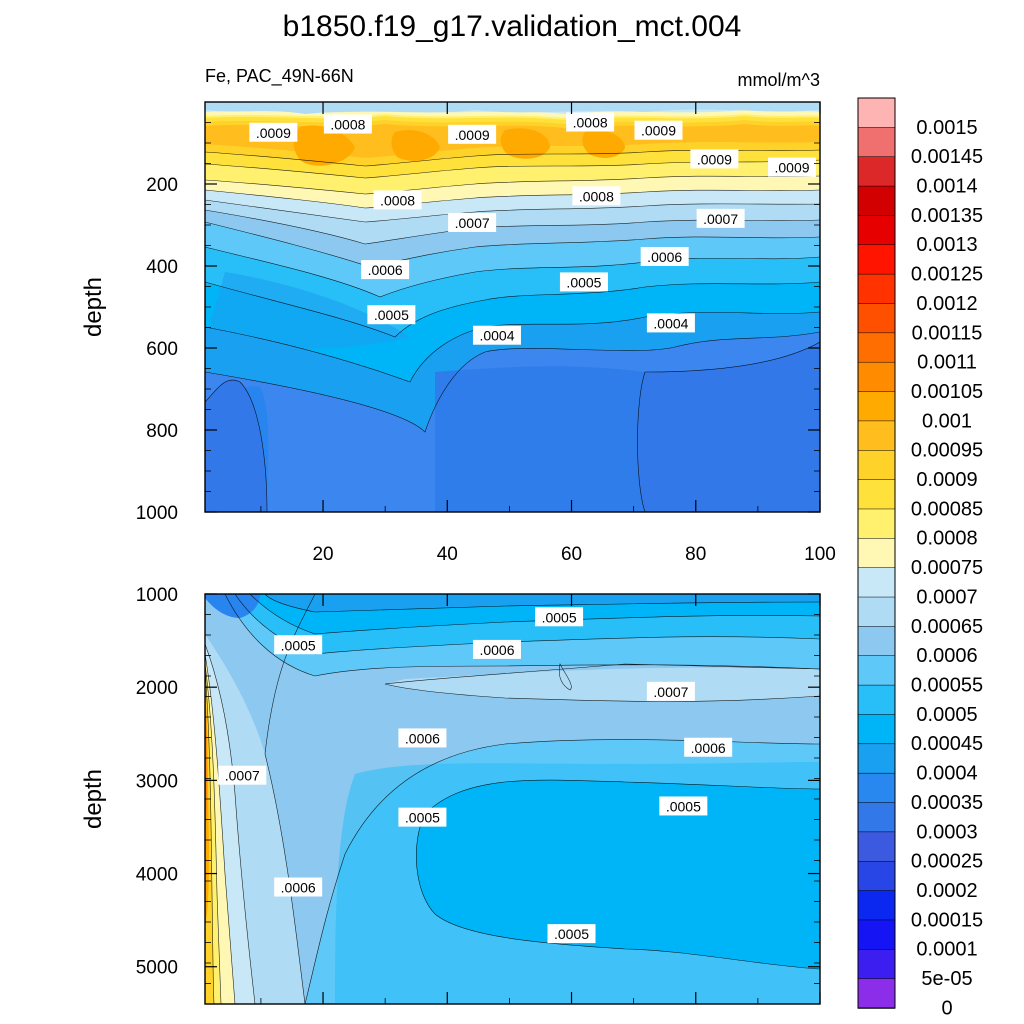  Describe the element at coordinates (162, 185) in the screenshot. I see `y-tick-label: 200` at that location.